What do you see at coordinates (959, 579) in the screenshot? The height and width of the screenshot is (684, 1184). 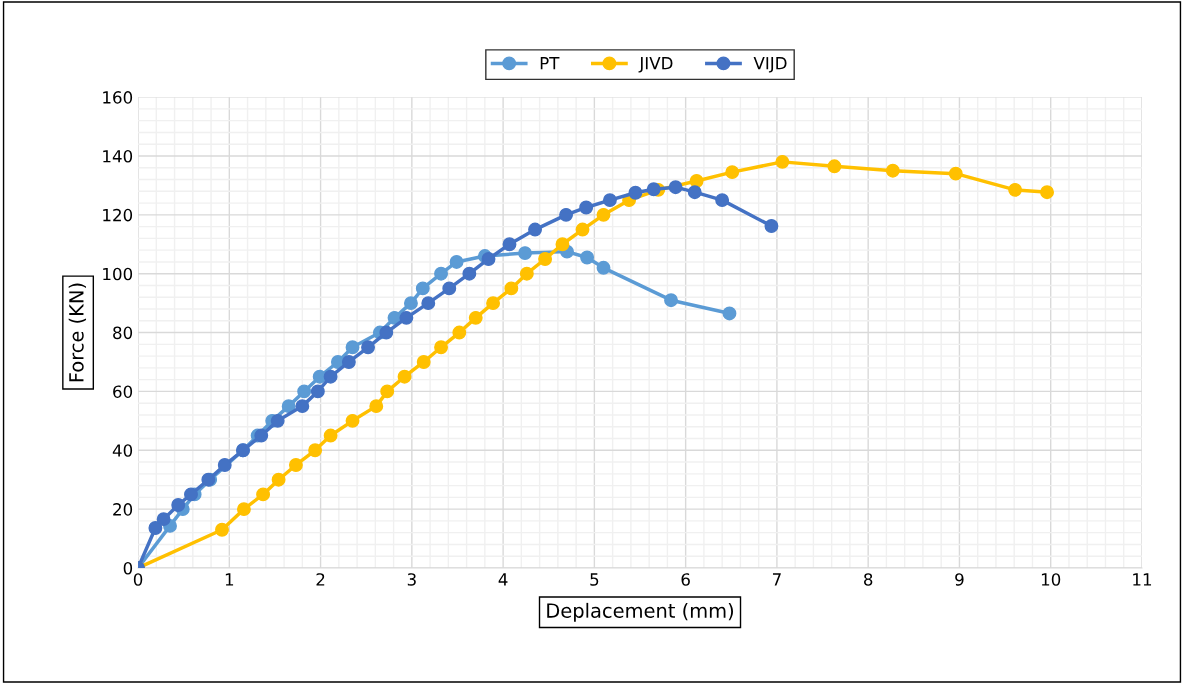 I see `x-tick-label: 9` at bounding box center [959, 579].